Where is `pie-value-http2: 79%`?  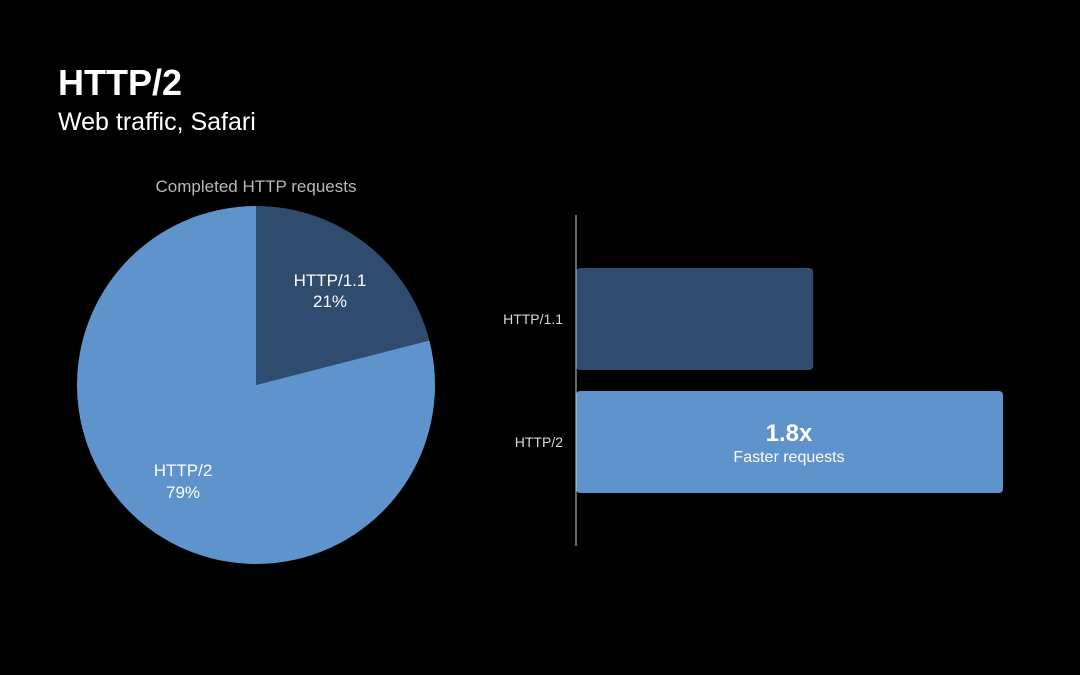
pie-value-http2: 79% is located at coordinates (183, 492).